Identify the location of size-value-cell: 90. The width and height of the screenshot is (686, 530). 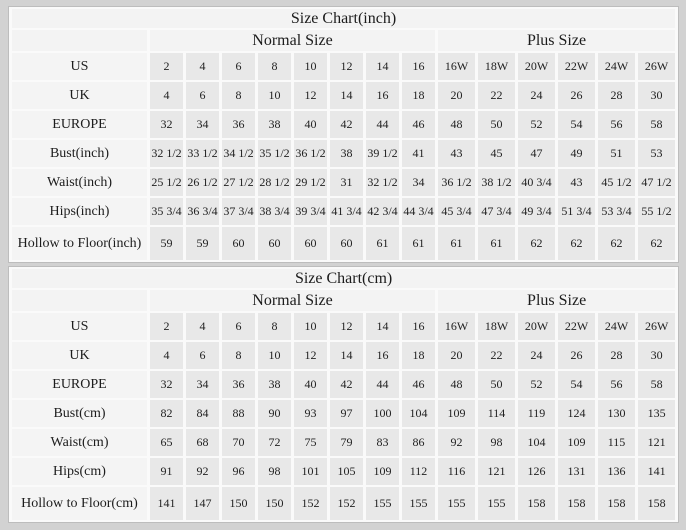
(274, 413).